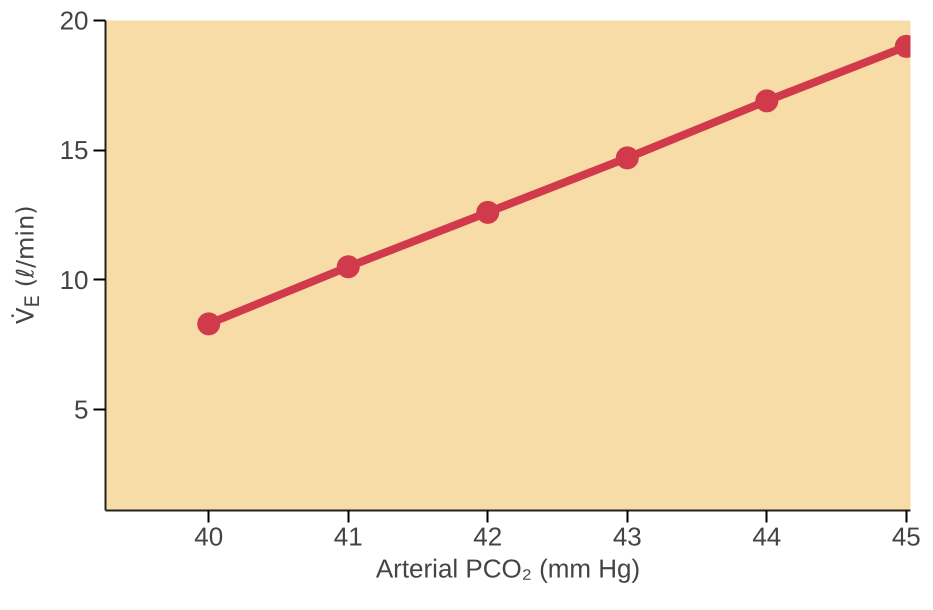  I want to click on x-tick-label: 41, so click(348, 537).